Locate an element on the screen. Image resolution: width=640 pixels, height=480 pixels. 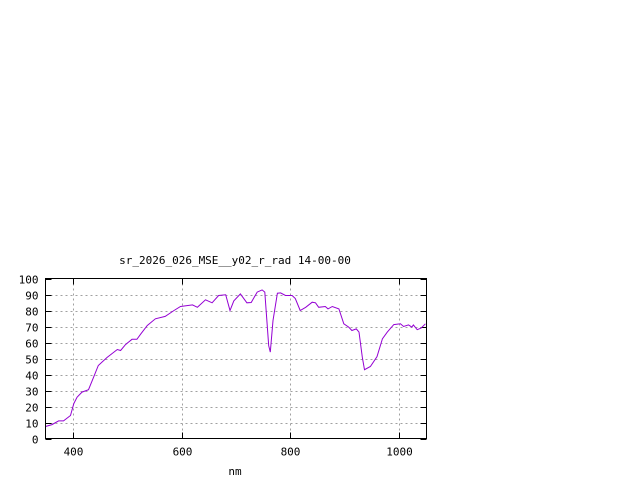
y-tick-label: 80 is located at coordinates (31, 312).